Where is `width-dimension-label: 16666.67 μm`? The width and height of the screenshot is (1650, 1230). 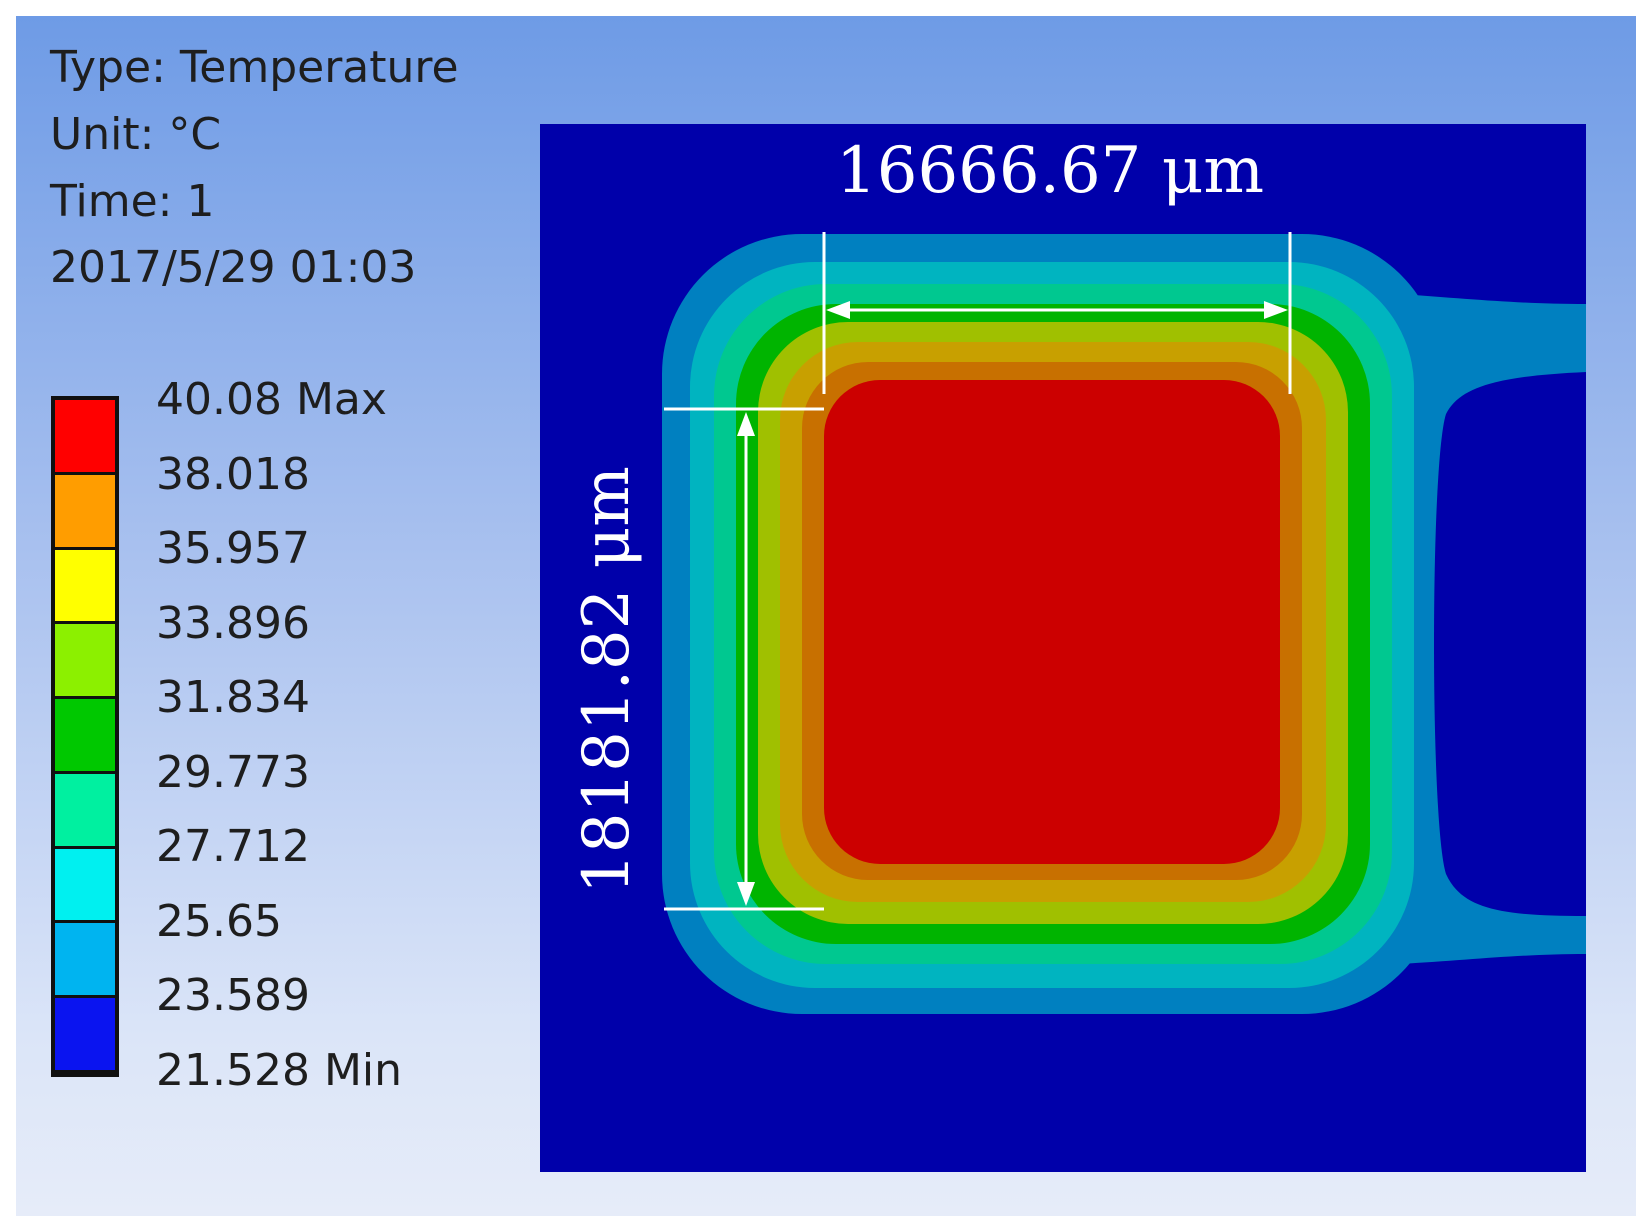
width-dimension-label: 16666.67 μm is located at coordinates (1050, 171).